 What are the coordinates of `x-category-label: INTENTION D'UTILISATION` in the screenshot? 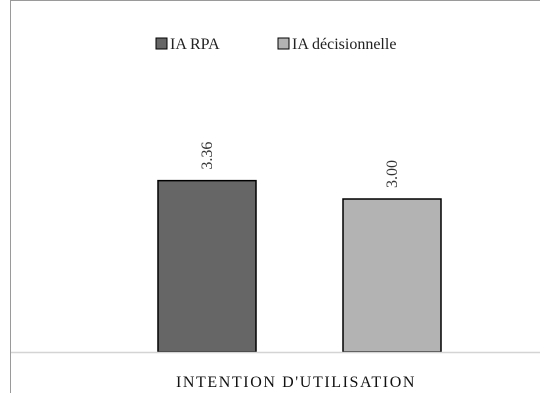 It's located at (296, 382).